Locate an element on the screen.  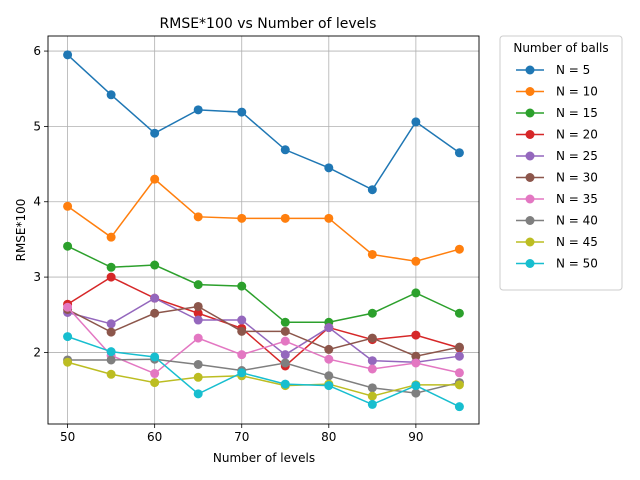
x-axis-label: Number of levels is located at coordinates (264, 458).